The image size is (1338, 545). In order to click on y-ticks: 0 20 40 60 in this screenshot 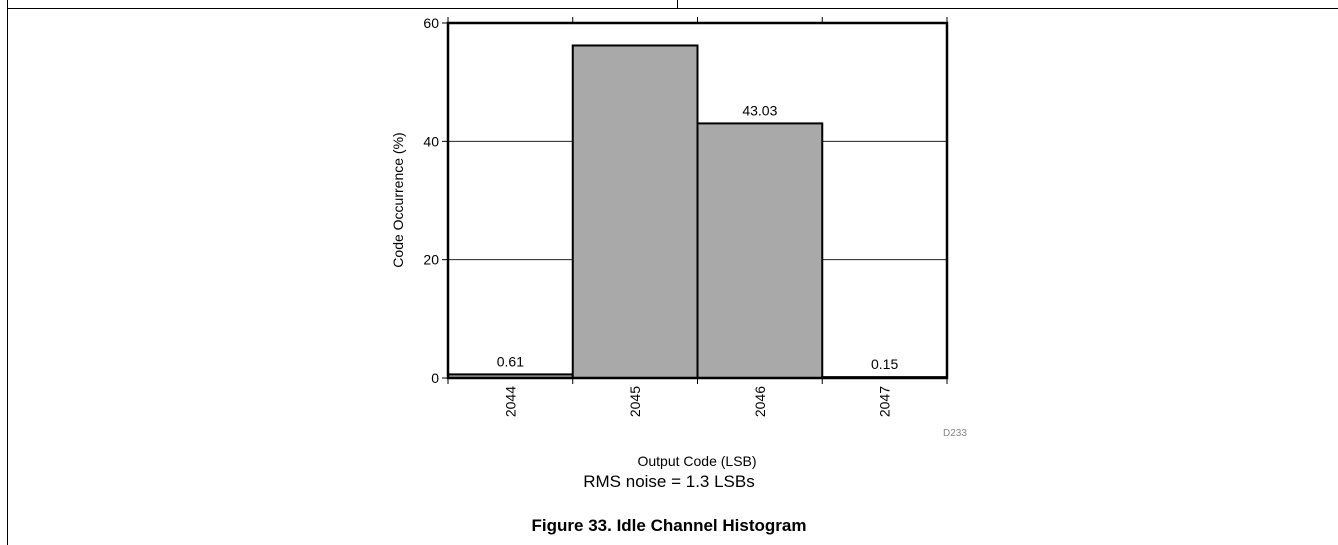, I will do `click(435, 200)`.